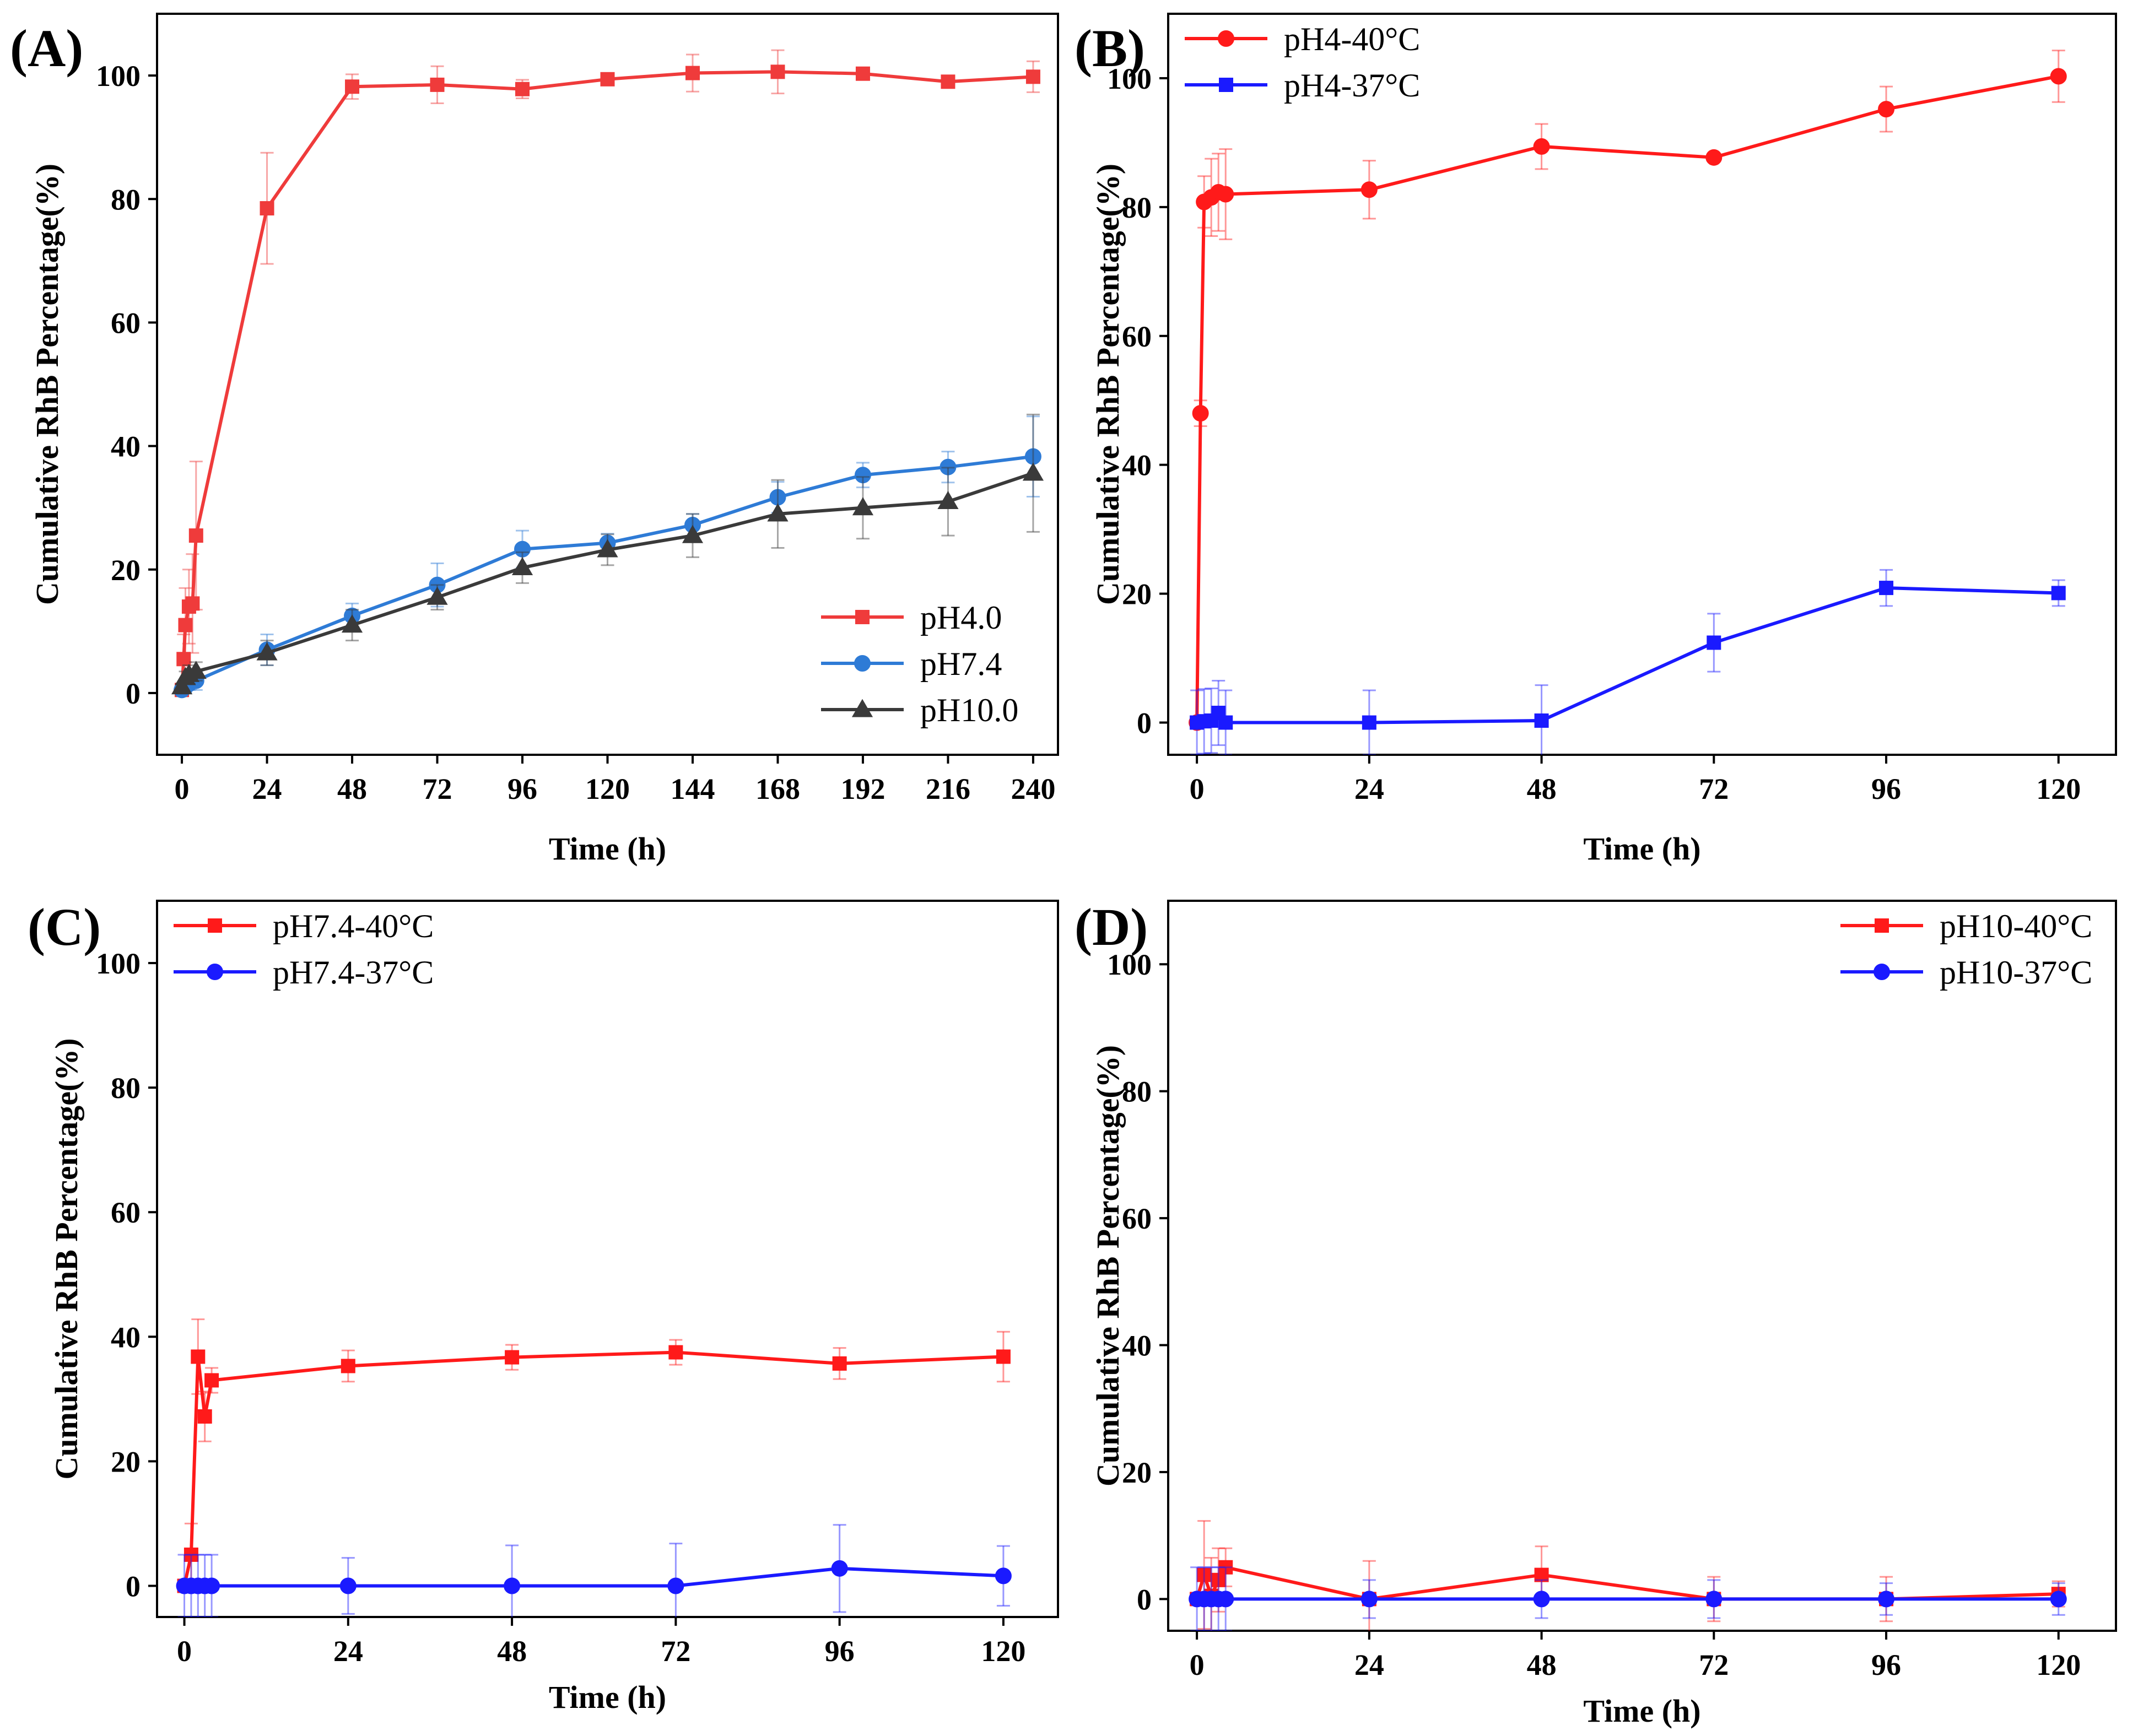  What do you see at coordinates (184, 1651) in the screenshot?
I see `x-tick-label: 0` at bounding box center [184, 1651].